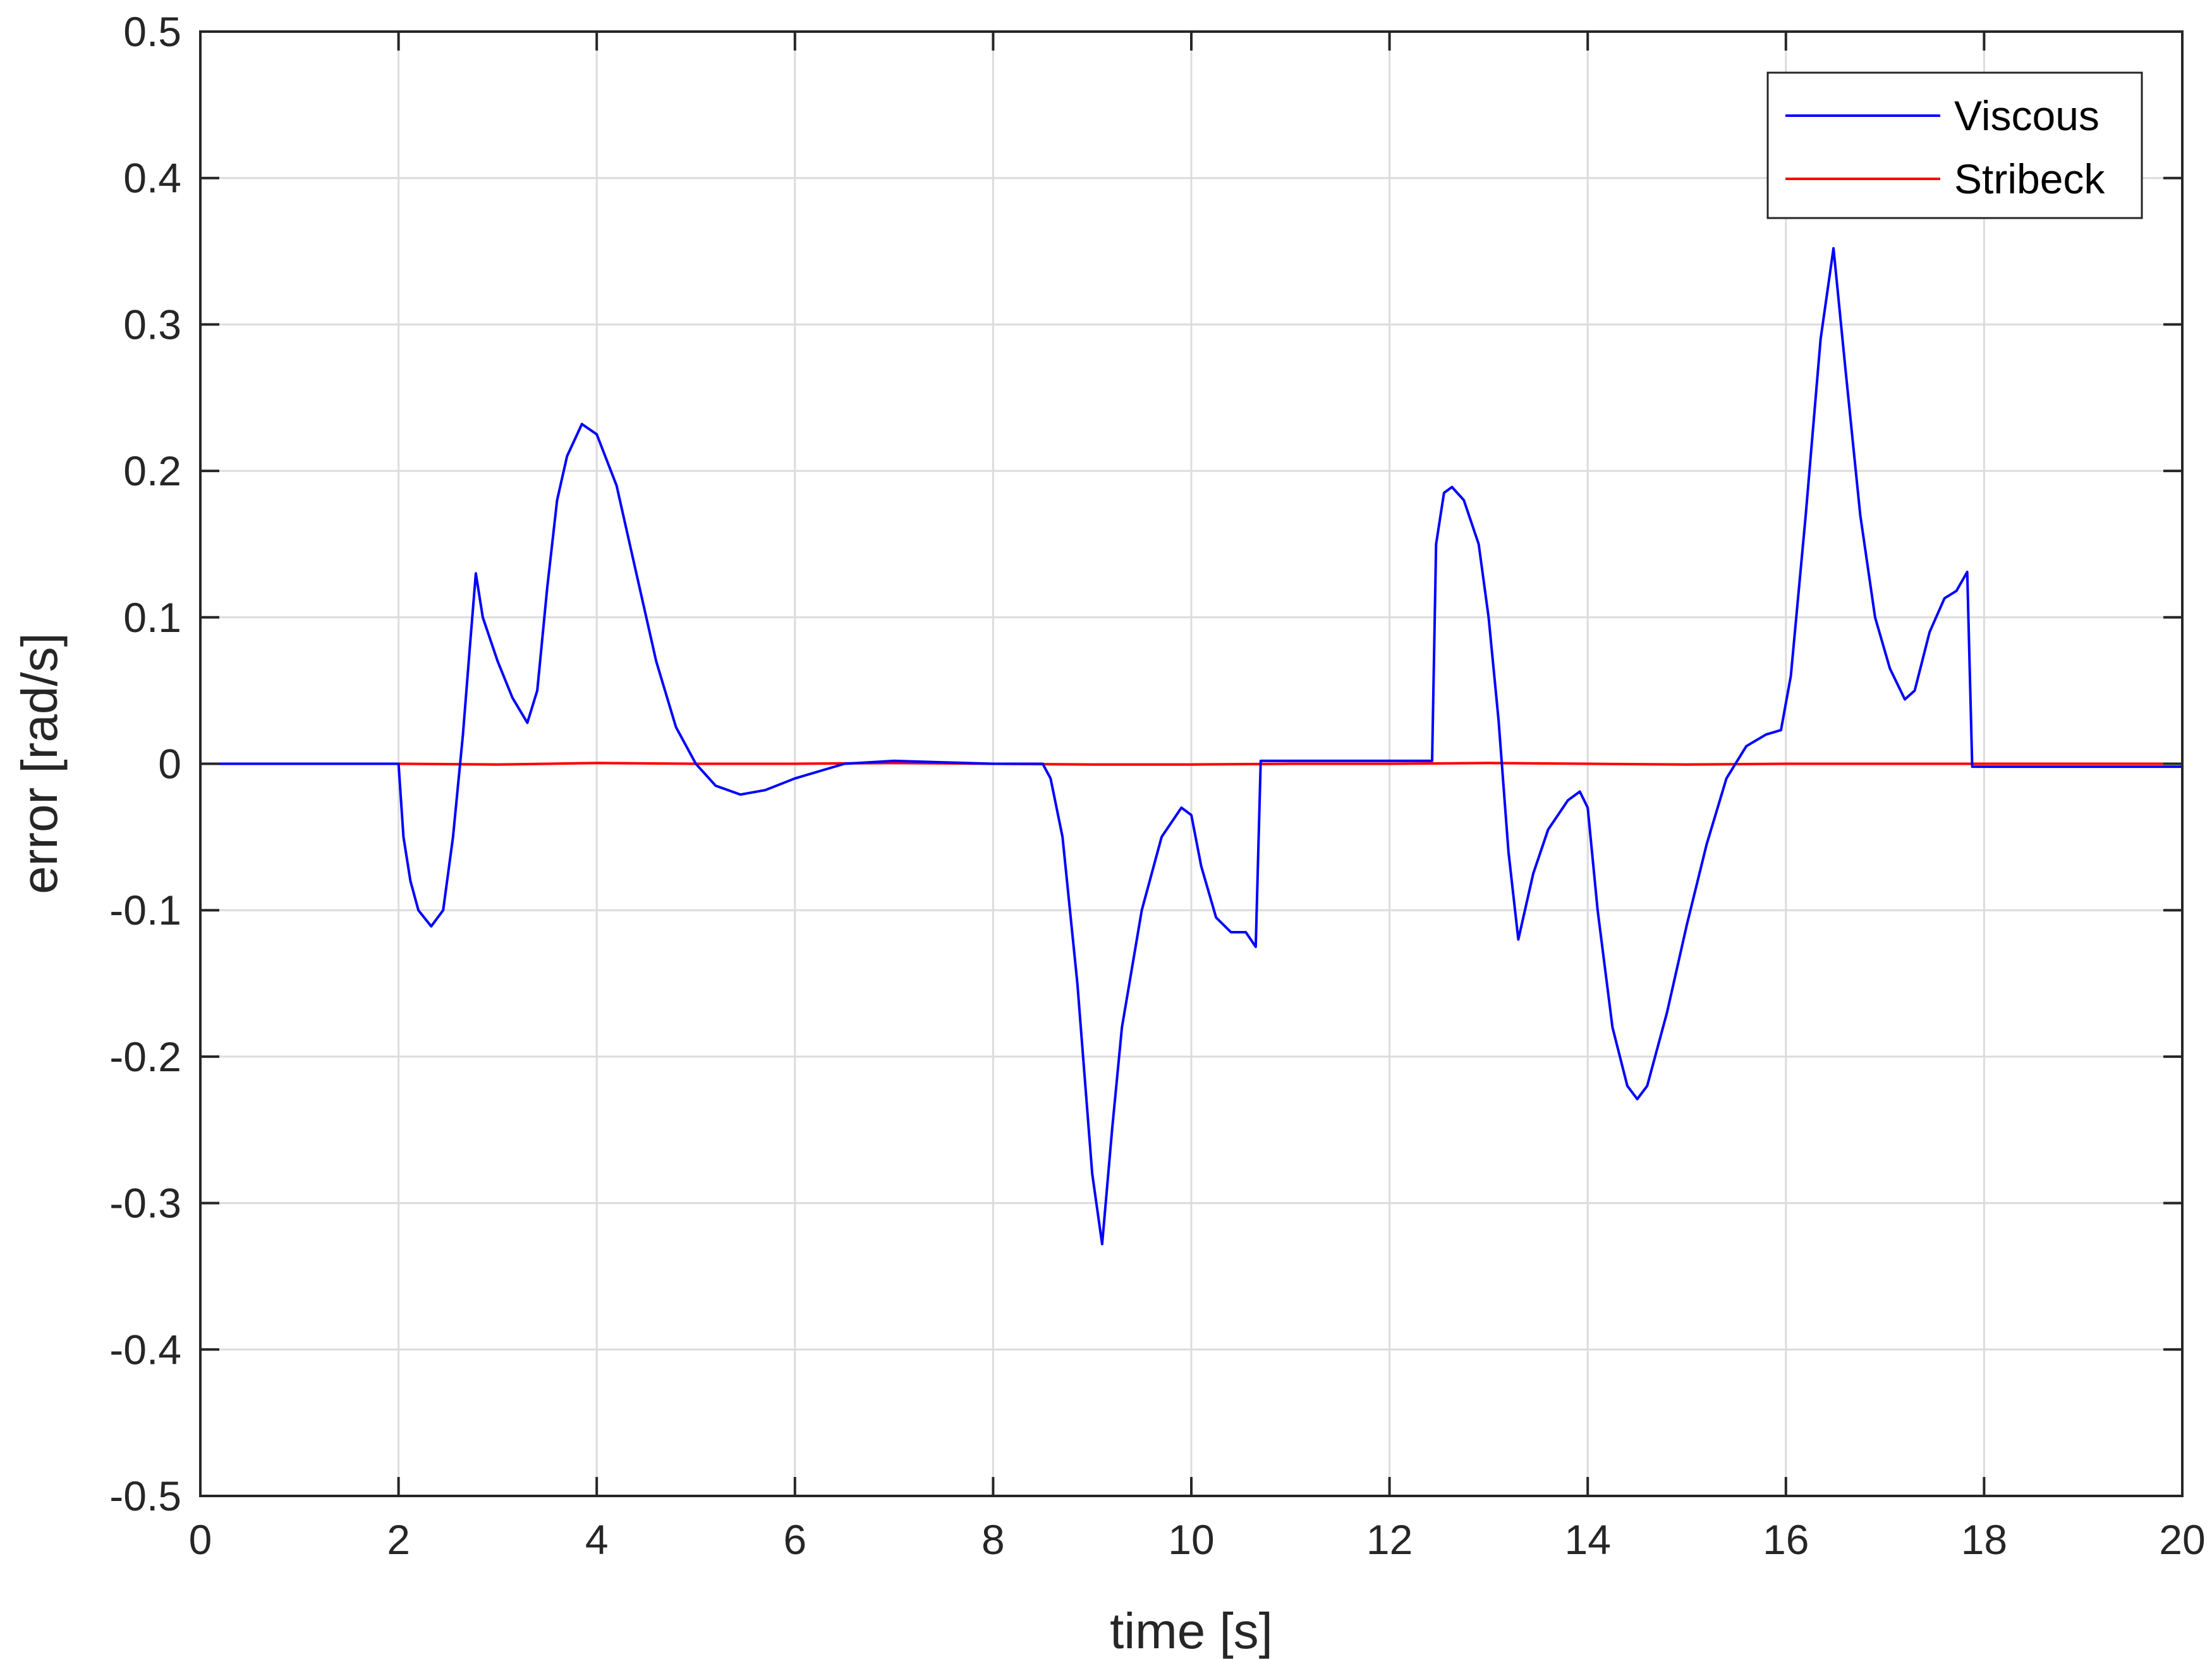  Describe the element at coordinates (152, 470) in the screenshot. I see `y-tick-label: 0.2` at that location.